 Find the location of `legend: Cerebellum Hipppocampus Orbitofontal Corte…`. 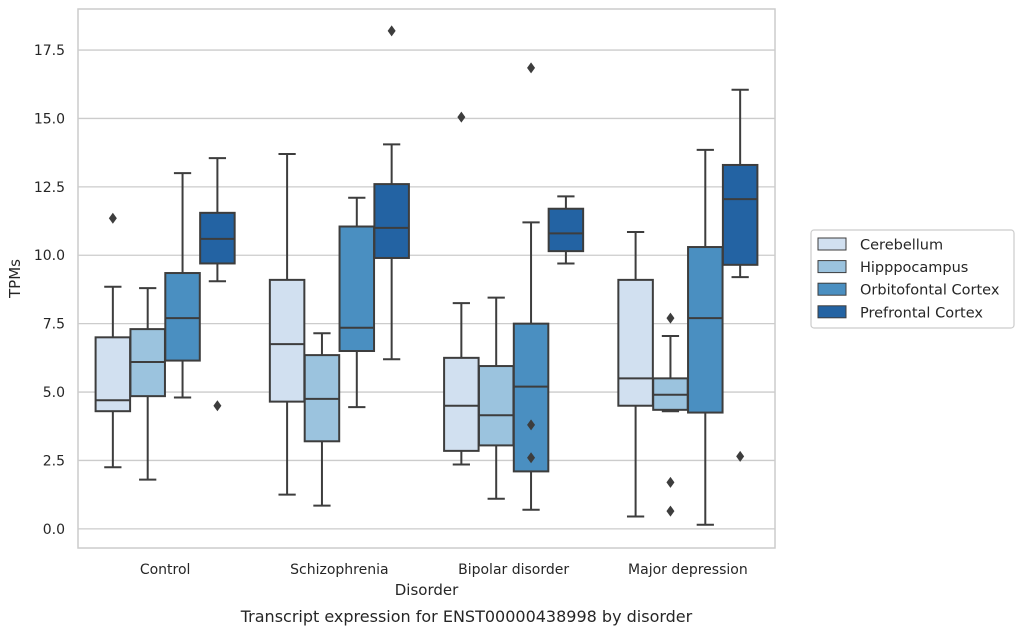

legend: Cerebellum Hipppocampus Orbitofontal Corte… is located at coordinates (912, 279).